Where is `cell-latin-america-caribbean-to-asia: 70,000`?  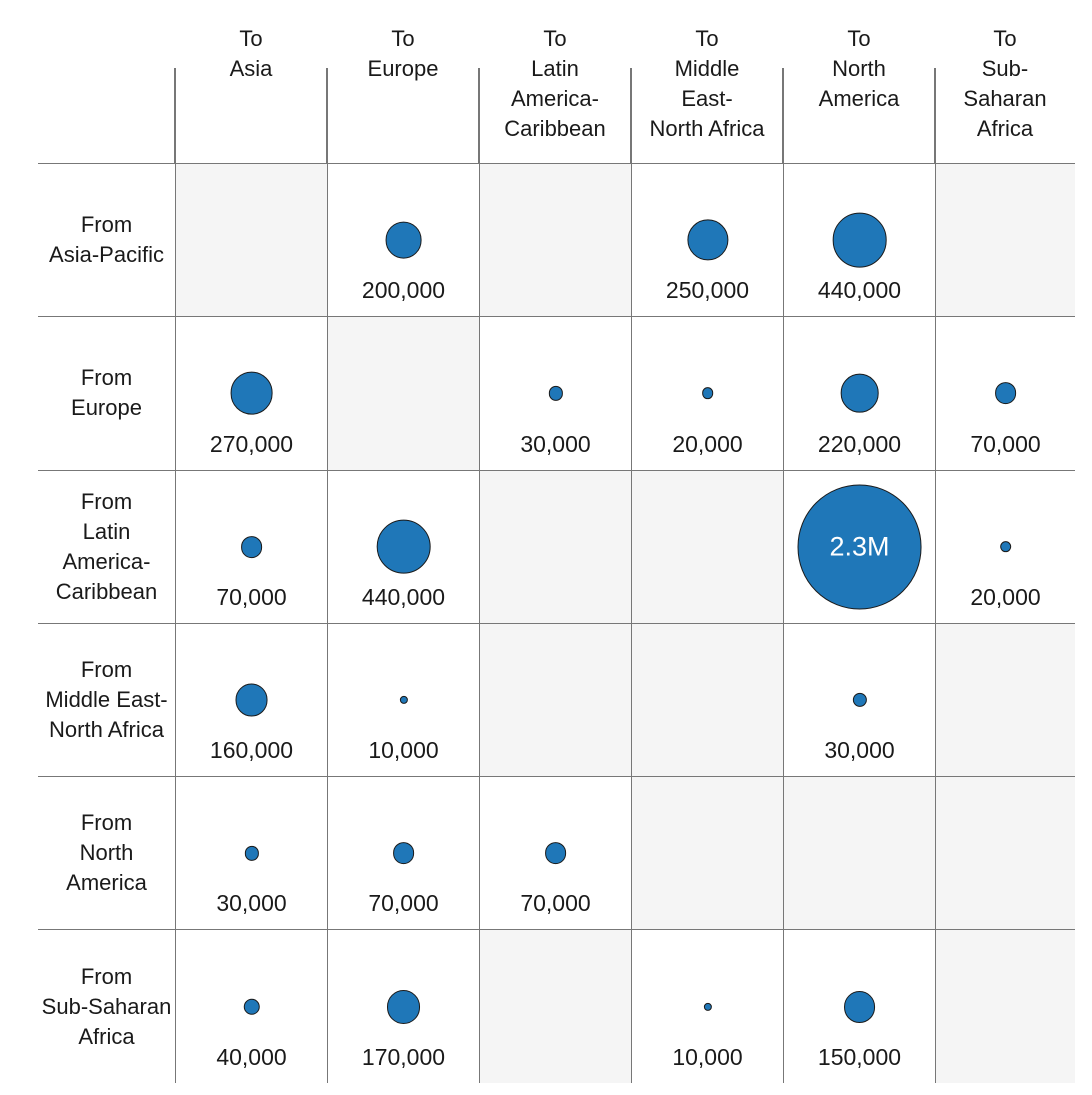
cell-latin-america-caribbean-to-asia: 70,000 is located at coordinates (251, 546).